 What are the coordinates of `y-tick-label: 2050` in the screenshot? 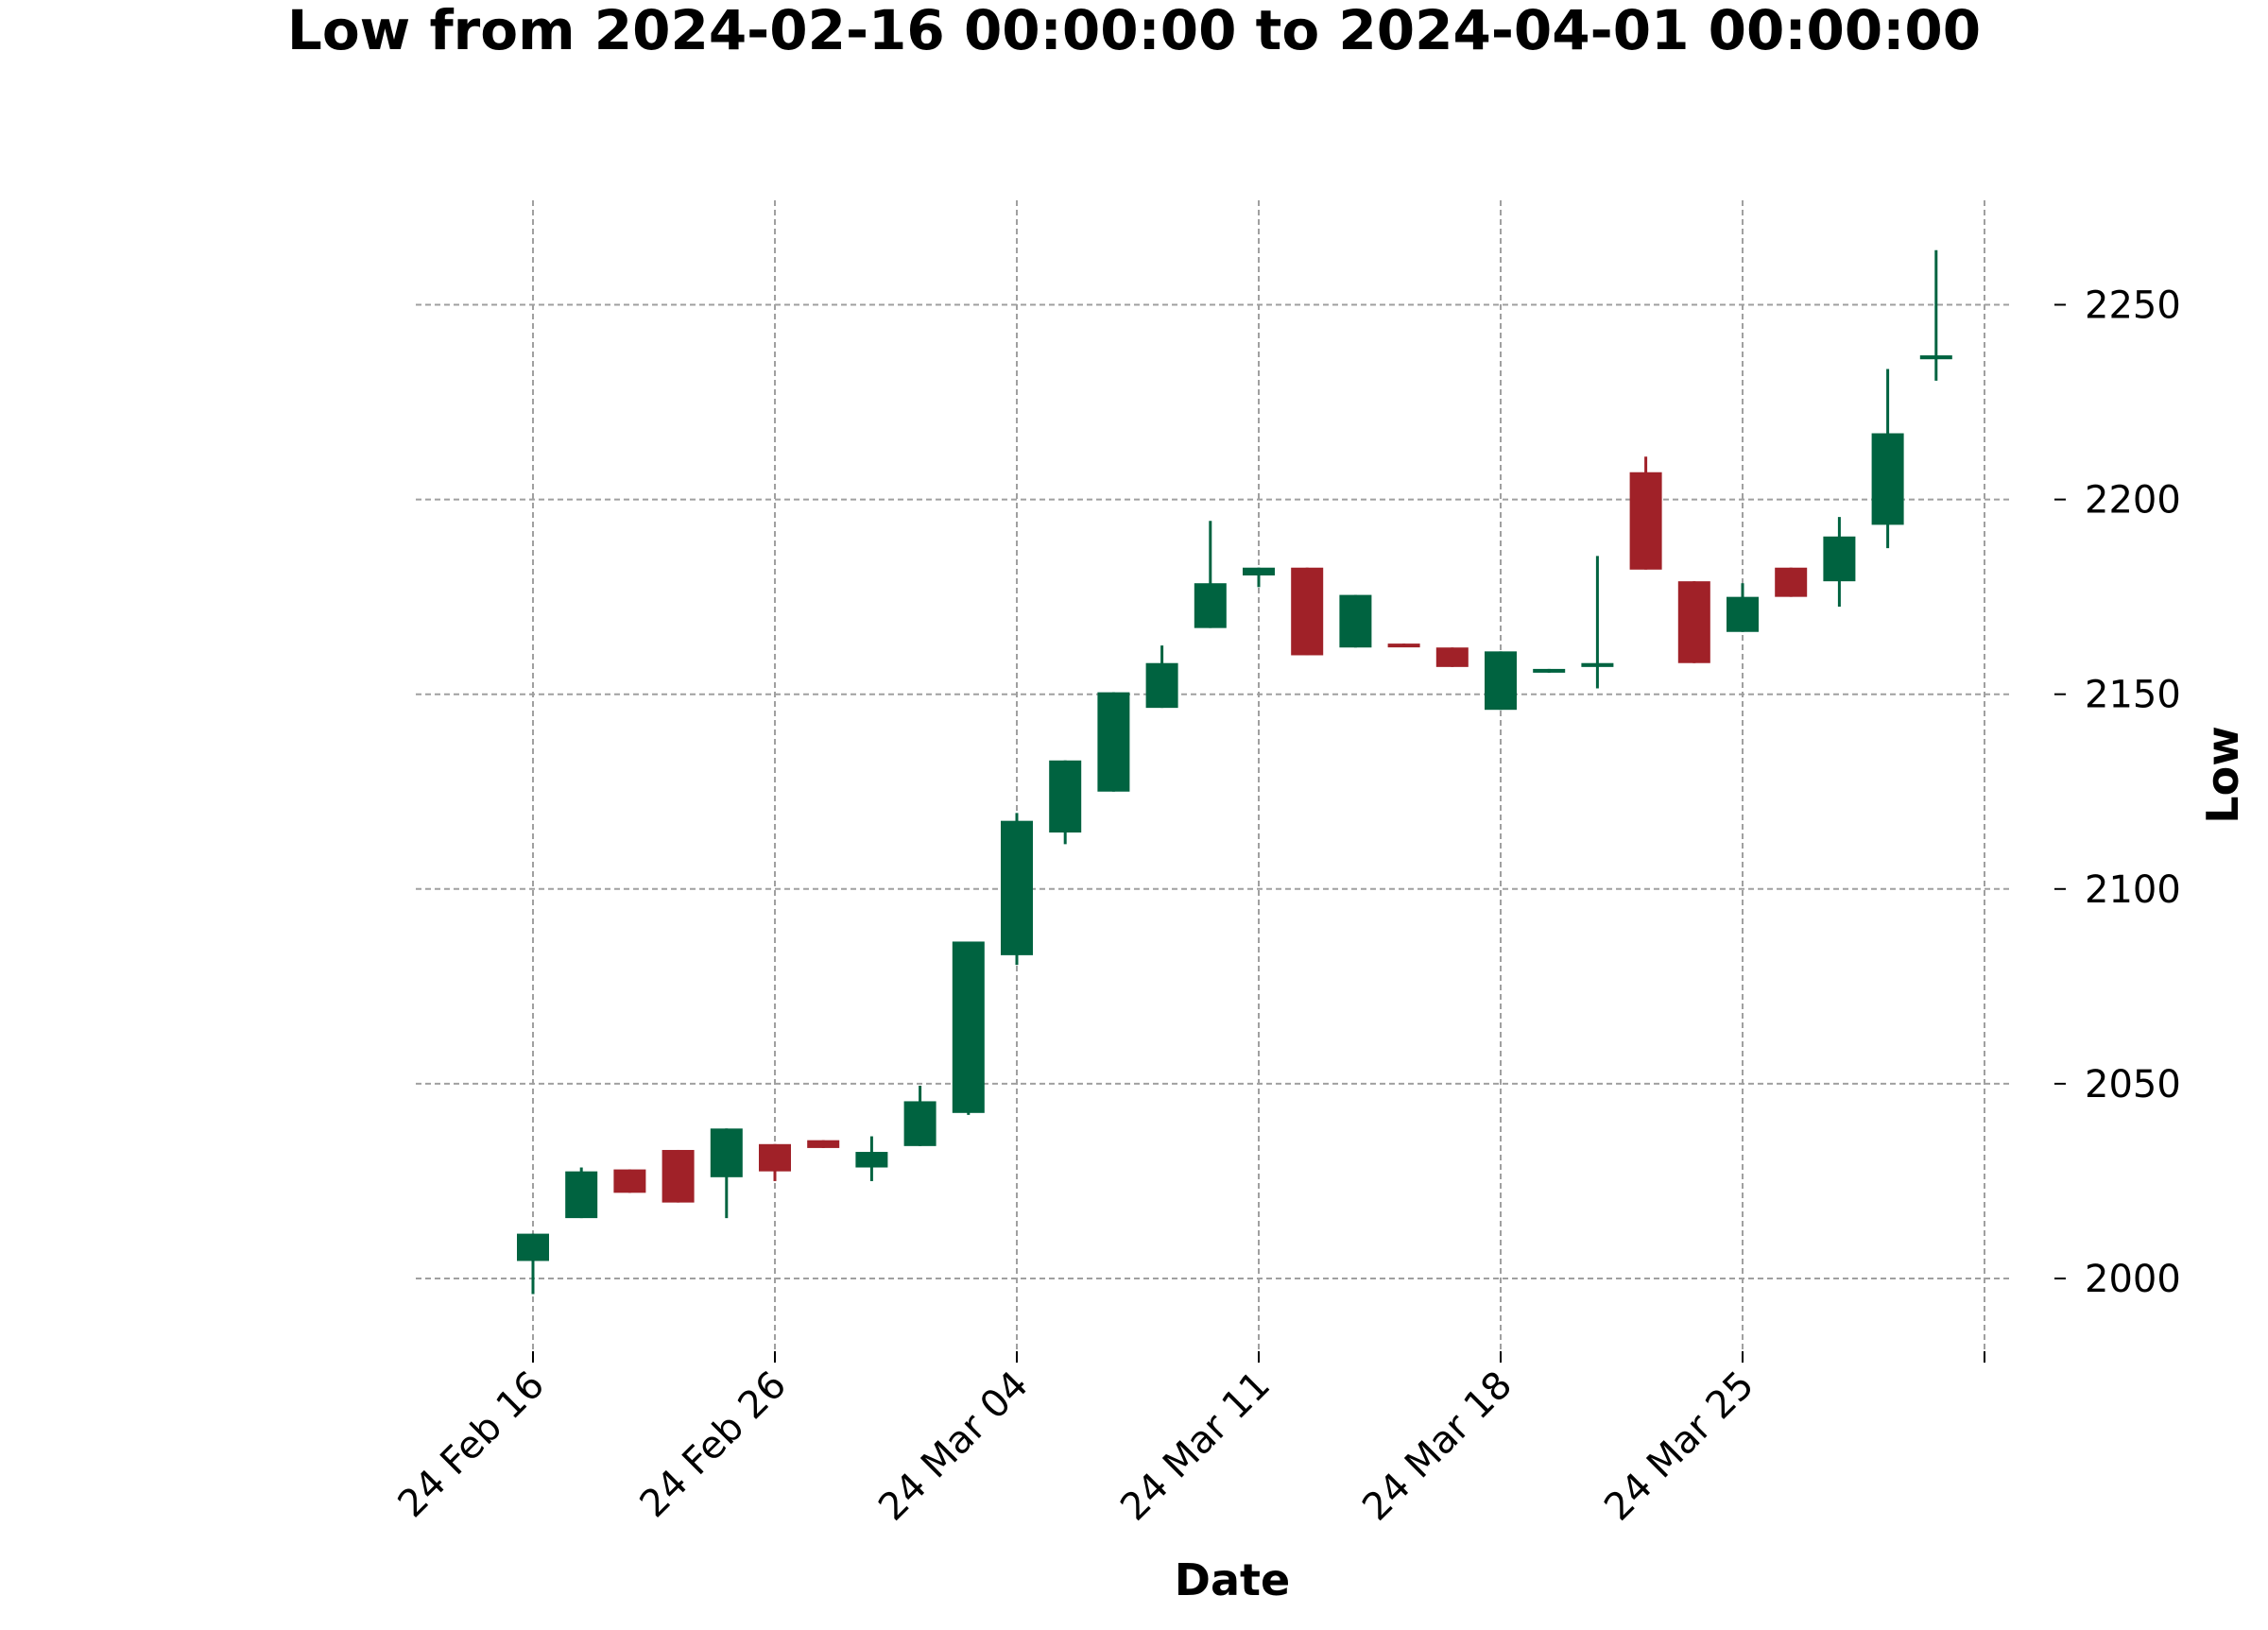 It's located at (2133, 1085).